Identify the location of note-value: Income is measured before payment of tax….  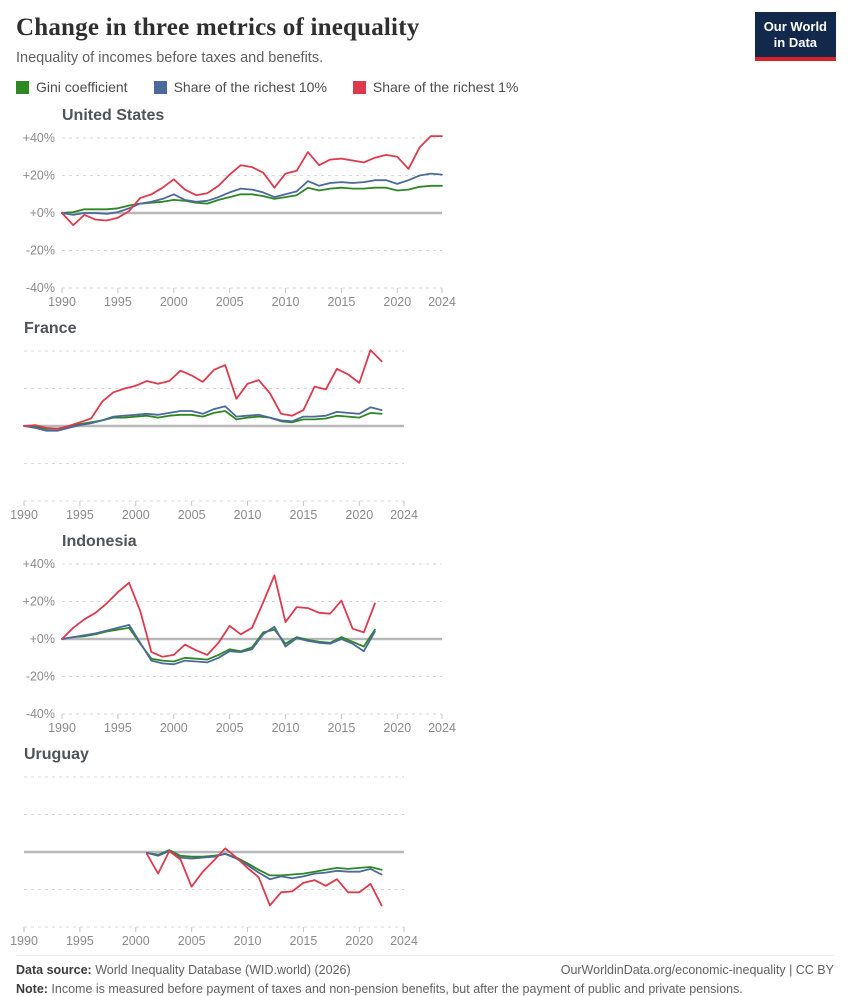
(395, 989).